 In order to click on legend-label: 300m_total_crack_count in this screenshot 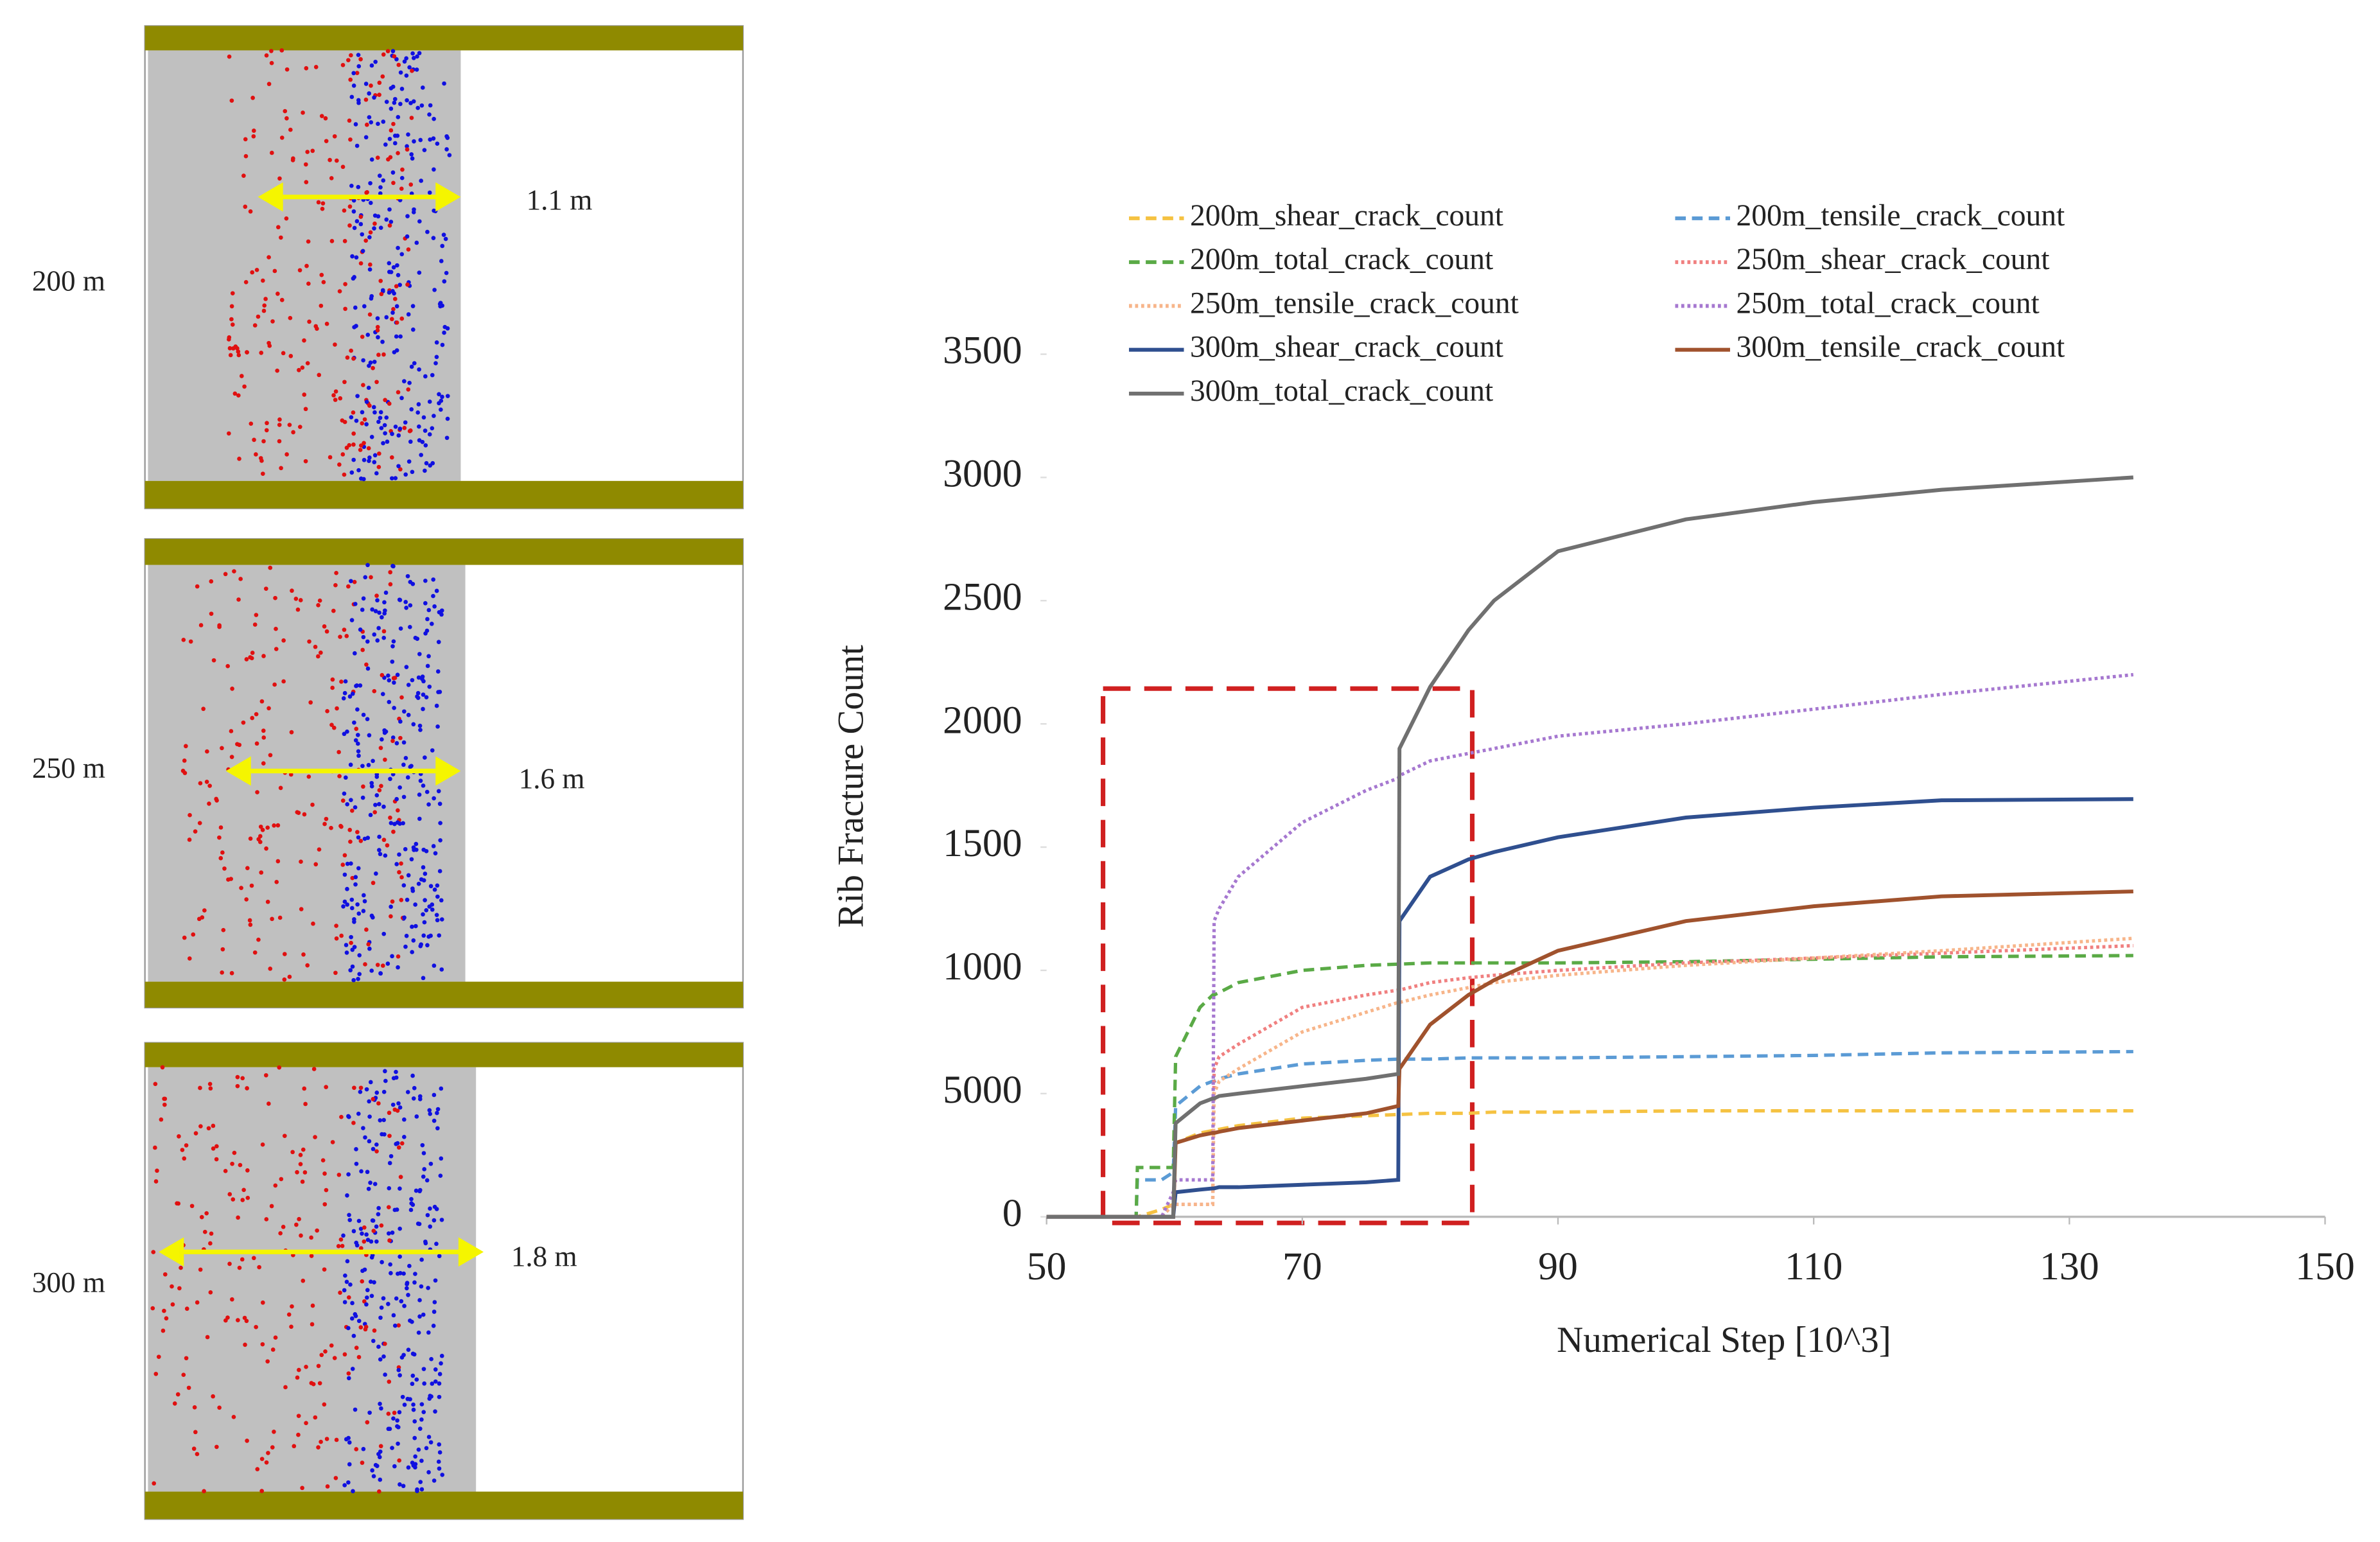, I will do `click(1341, 391)`.